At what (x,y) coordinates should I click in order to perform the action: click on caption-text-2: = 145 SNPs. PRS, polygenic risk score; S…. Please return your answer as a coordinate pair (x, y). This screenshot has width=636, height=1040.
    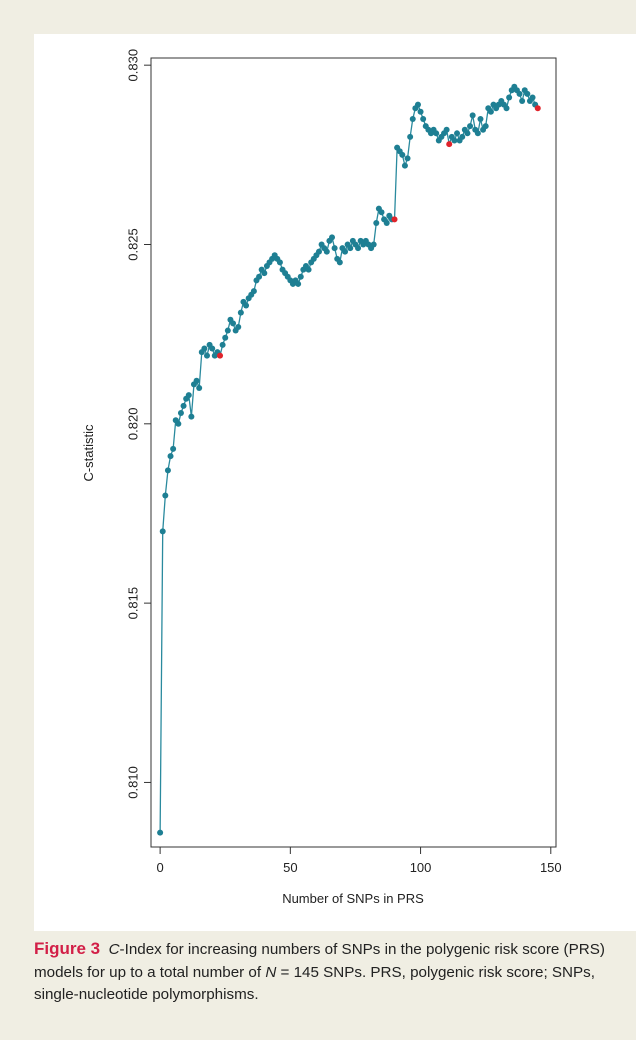
    Looking at the image, I should click on (314, 983).